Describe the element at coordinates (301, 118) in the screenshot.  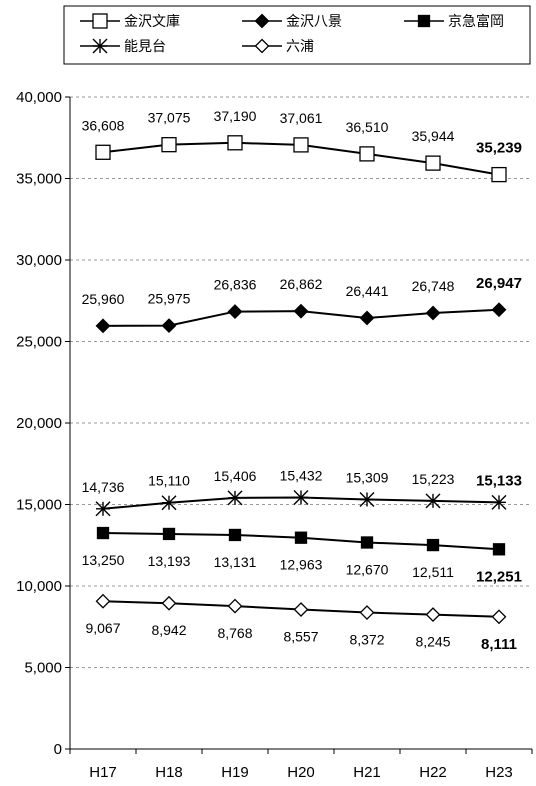
I see `data-label: 37,061` at that location.